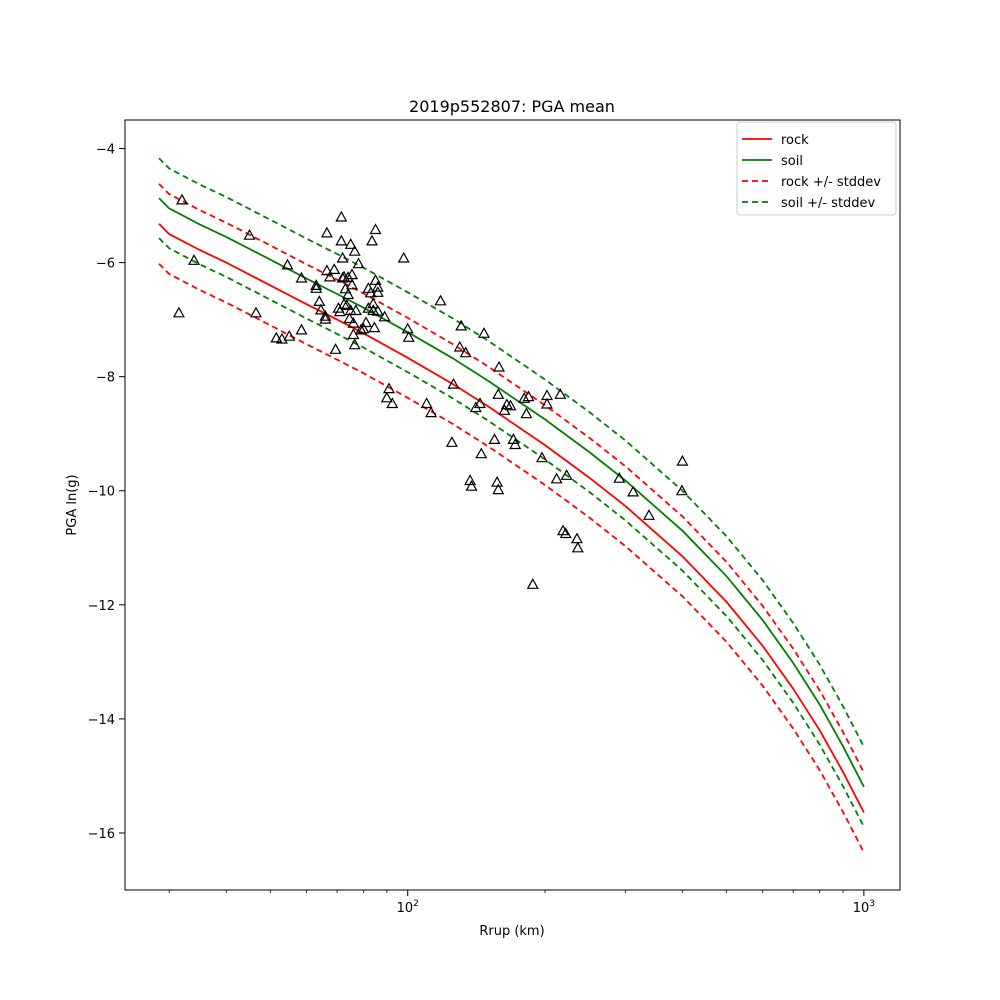 The image size is (1000, 1000). I want to click on x-tick-label: 102, so click(408, 907).